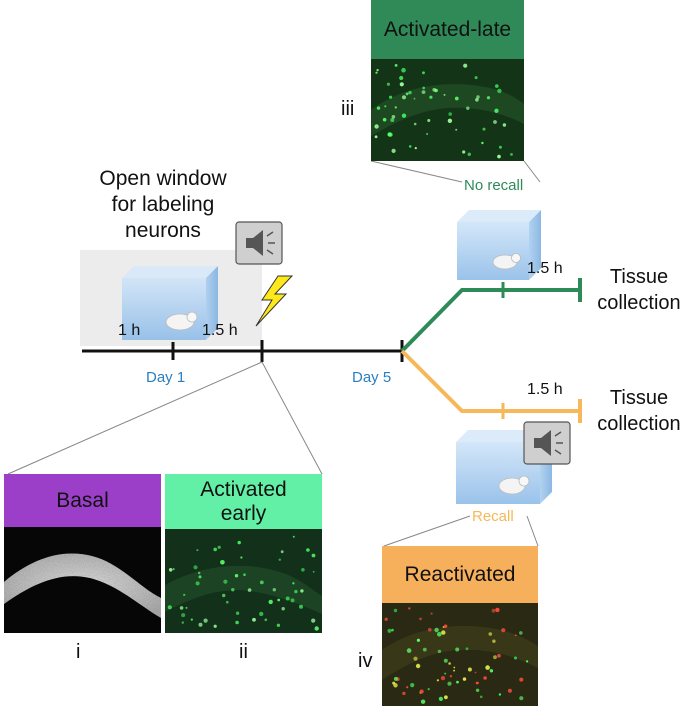 The width and height of the screenshot is (690, 709). Describe the element at coordinates (259, 243) in the screenshot. I see `speaker-icon` at that location.